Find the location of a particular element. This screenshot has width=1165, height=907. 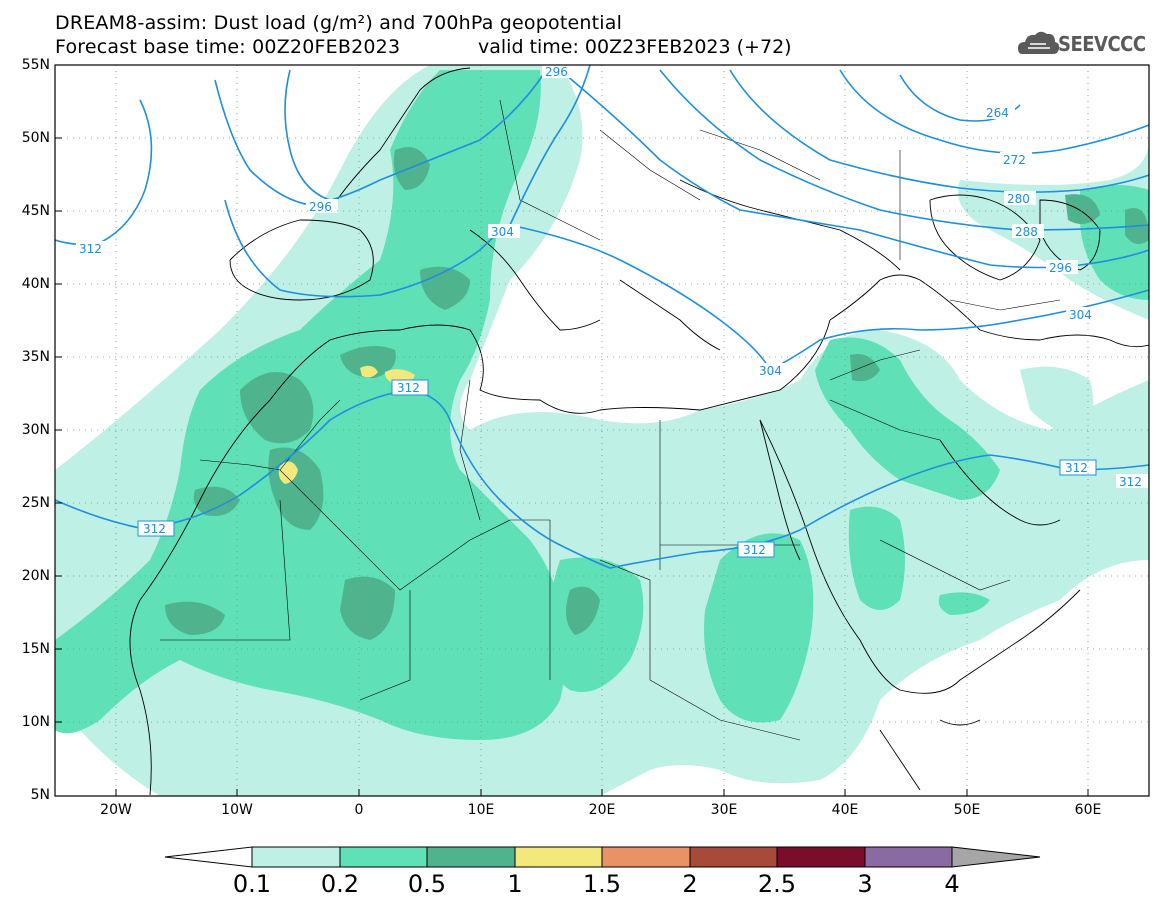

colorbar-tick-label: 4 is located at coordinates (952, 884).